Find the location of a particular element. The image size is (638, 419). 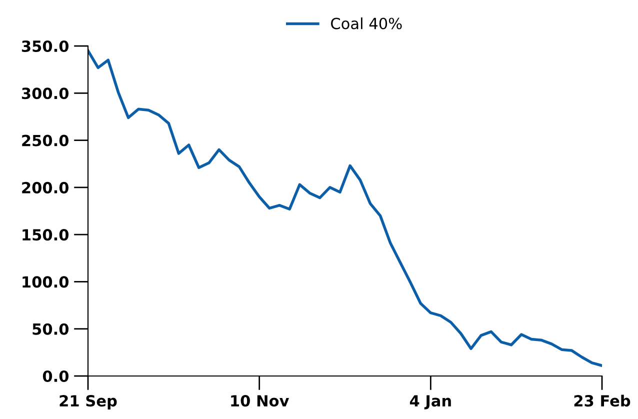

legend-label: Coal 40% is located at coordinates (366, 23).